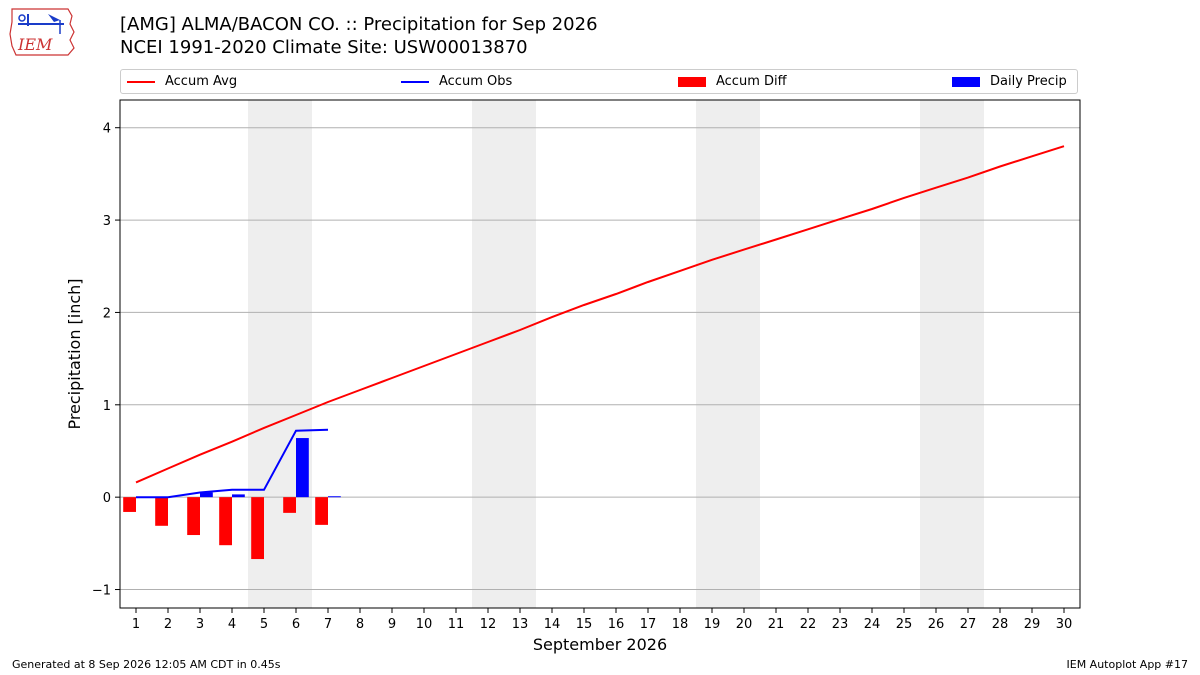  Describe the element at coordinates (751, 81) in the screenshot. I see `legend-label-accum-diff: Accum Diff` at that location.